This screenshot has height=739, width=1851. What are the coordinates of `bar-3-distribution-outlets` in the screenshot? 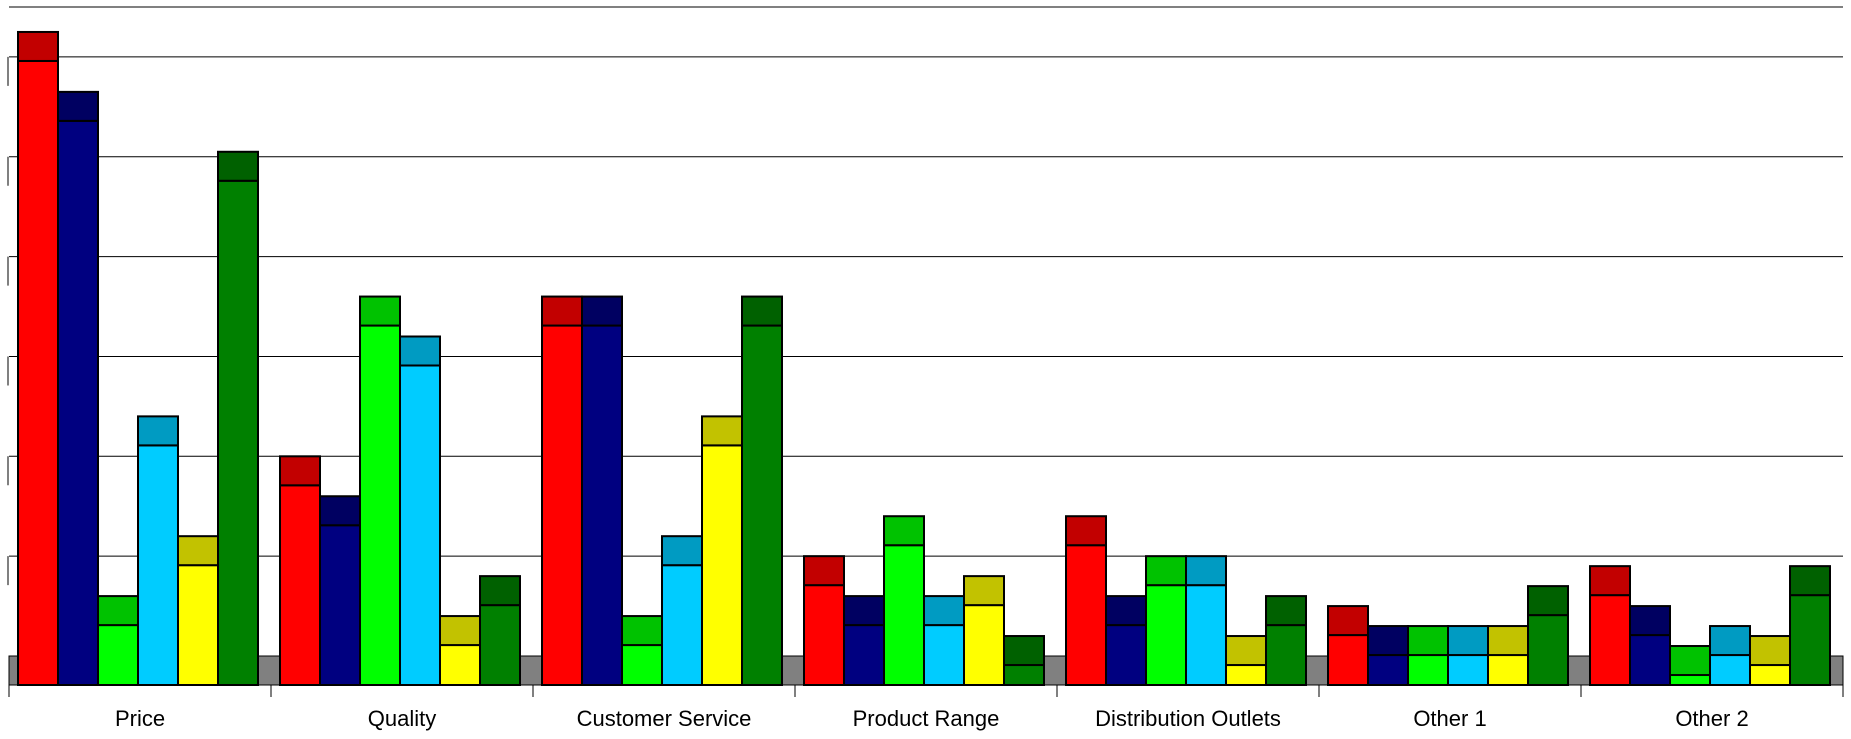 It's located at (1166, 635).